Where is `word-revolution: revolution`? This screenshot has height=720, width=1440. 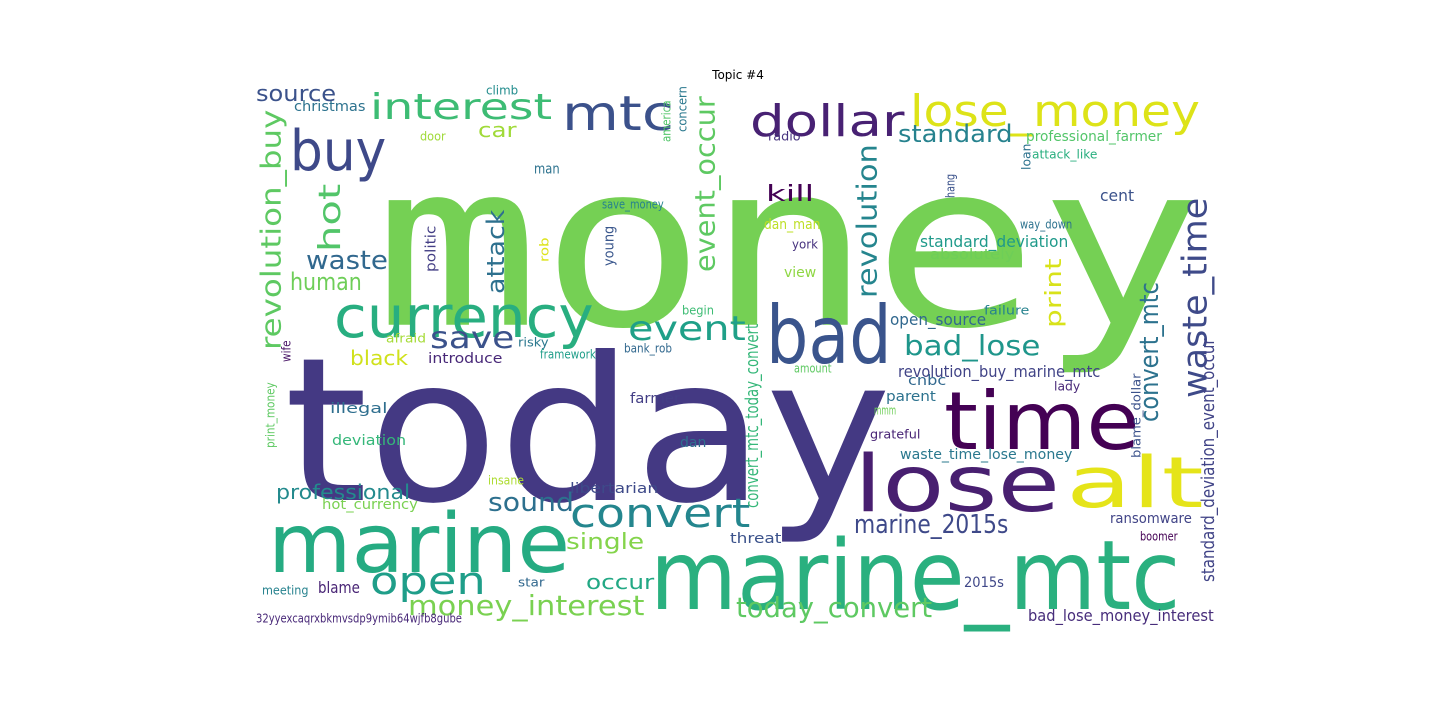
word-revolution: revolution is located at coordinates (868, 221).